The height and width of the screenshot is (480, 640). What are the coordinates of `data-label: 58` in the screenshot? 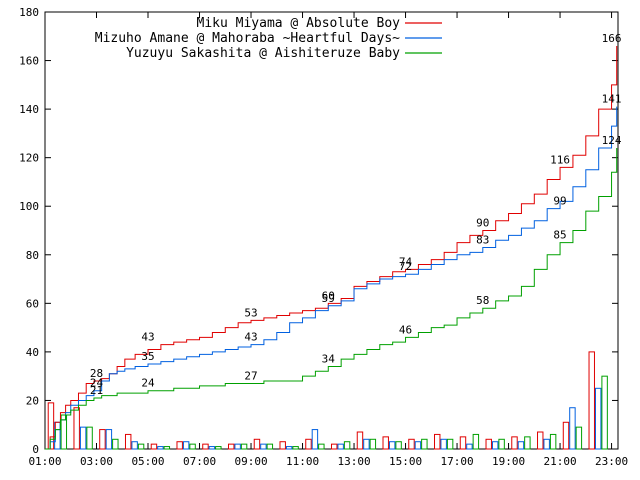 It's located at (482, 300).